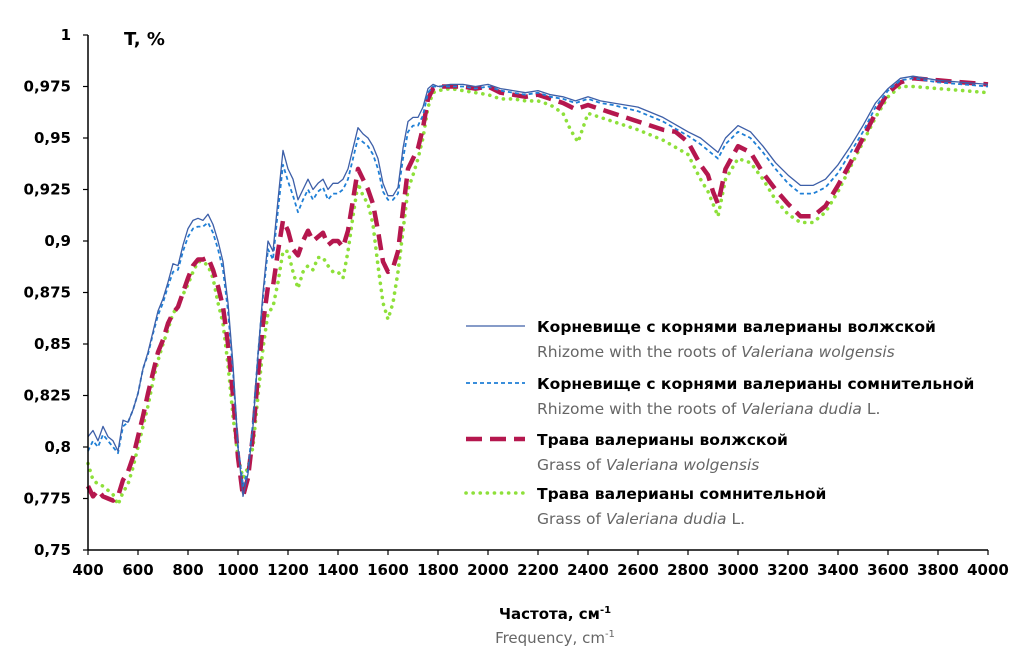 The width and height of the screenshot is (1028, 672). Describe the element at coordinates (549, 614) in the screenshot. I see `x-axis-label-ru-text: Частота, см` at that location.